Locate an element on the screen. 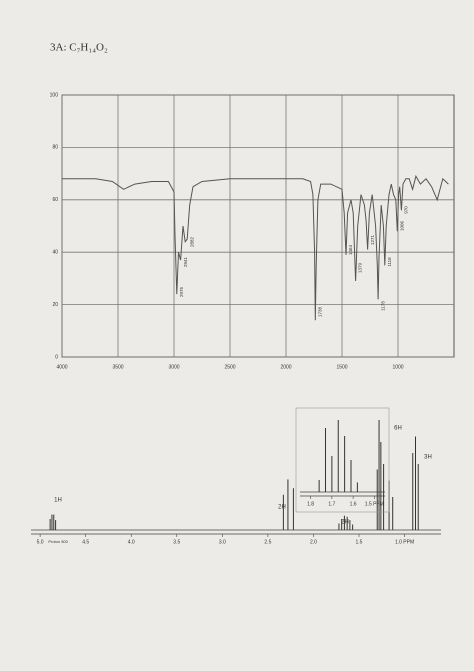  x-tick-label: 5.0 is located at coordinates (40, 542).